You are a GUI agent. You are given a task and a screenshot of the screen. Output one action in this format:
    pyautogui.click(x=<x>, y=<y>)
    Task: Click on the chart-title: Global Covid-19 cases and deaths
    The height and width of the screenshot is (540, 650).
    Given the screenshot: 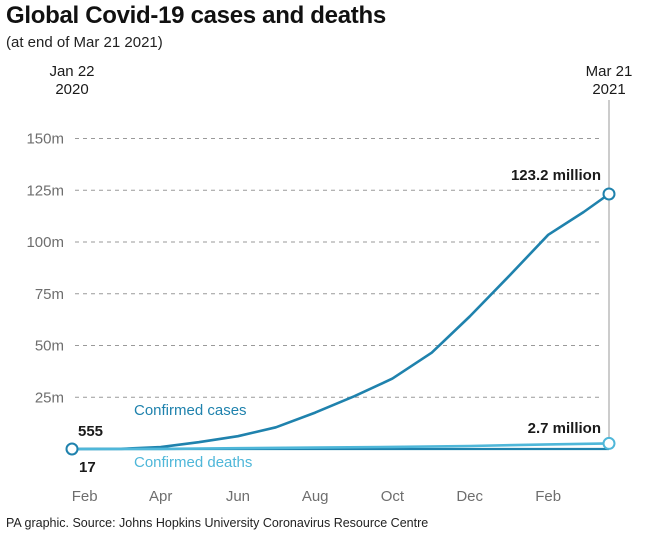 What is the action you would take?
    pyautogui.click(x=196, y=15)
    